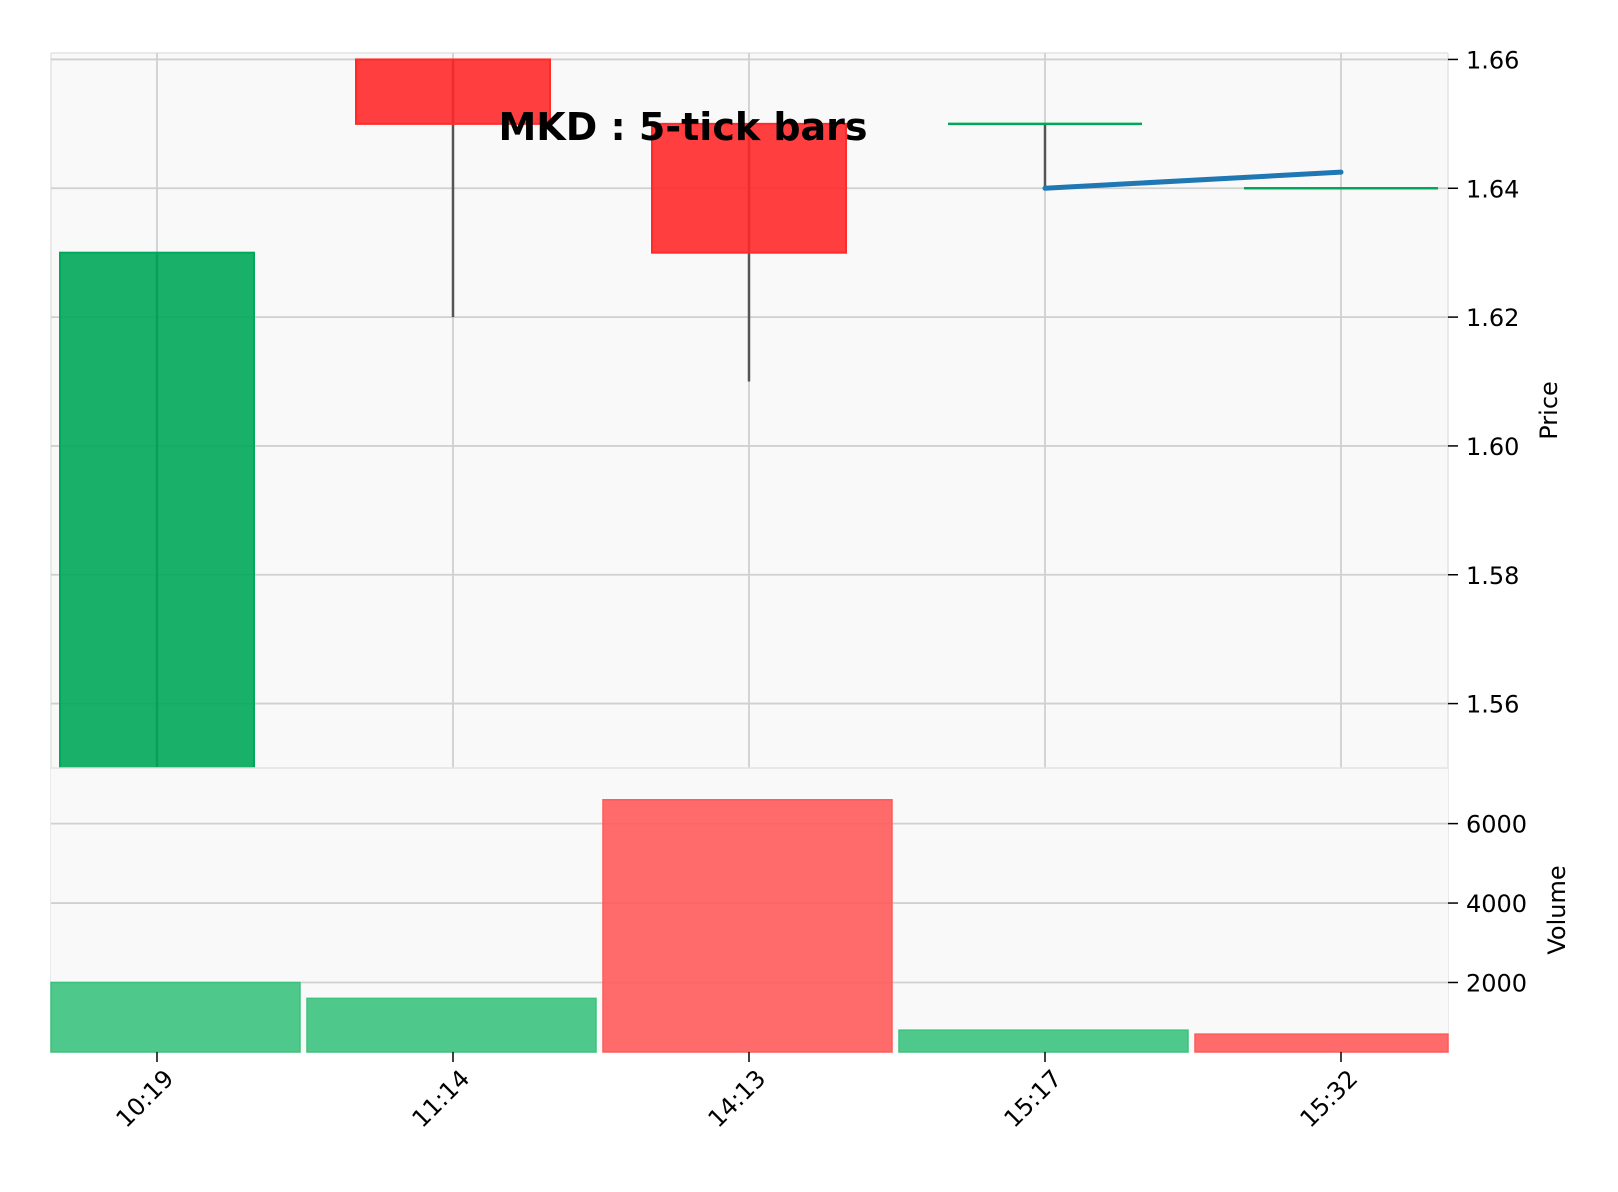 This screenshot has height=1192, width=1618. I want to click on price-tick-label: 1.56, so click(1492, 705).